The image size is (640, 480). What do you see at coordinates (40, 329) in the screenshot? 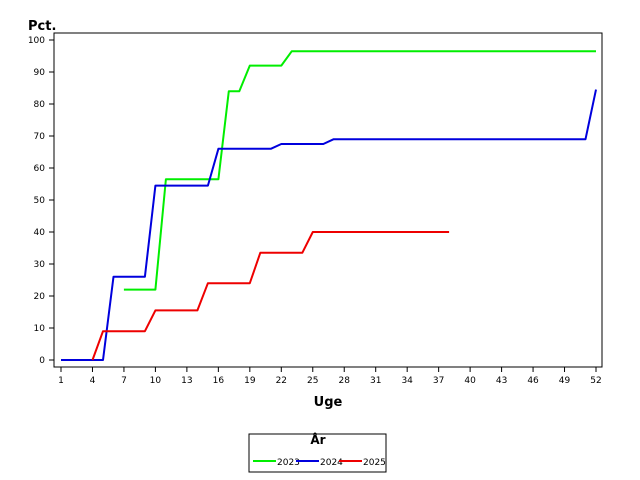
I see `y-tick-label: 10` at bounding box center [40, 329].